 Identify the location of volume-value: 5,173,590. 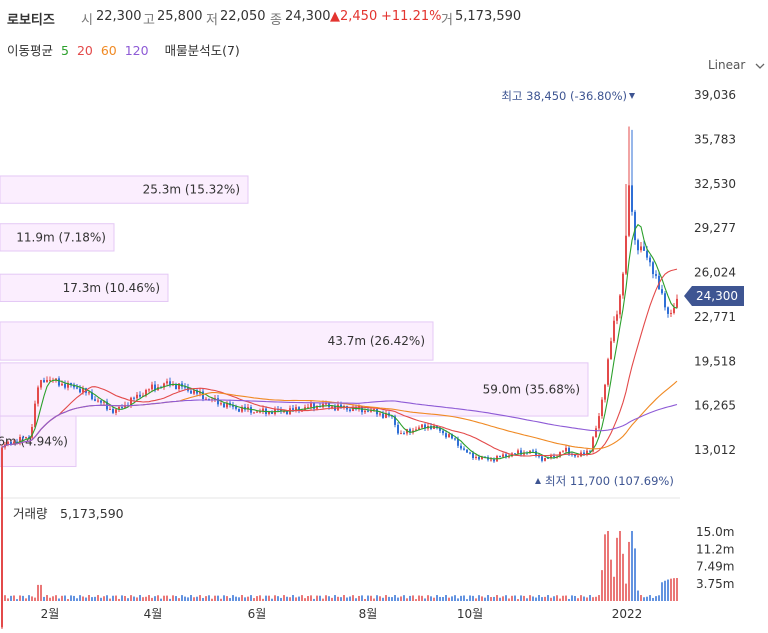
(488, 16).